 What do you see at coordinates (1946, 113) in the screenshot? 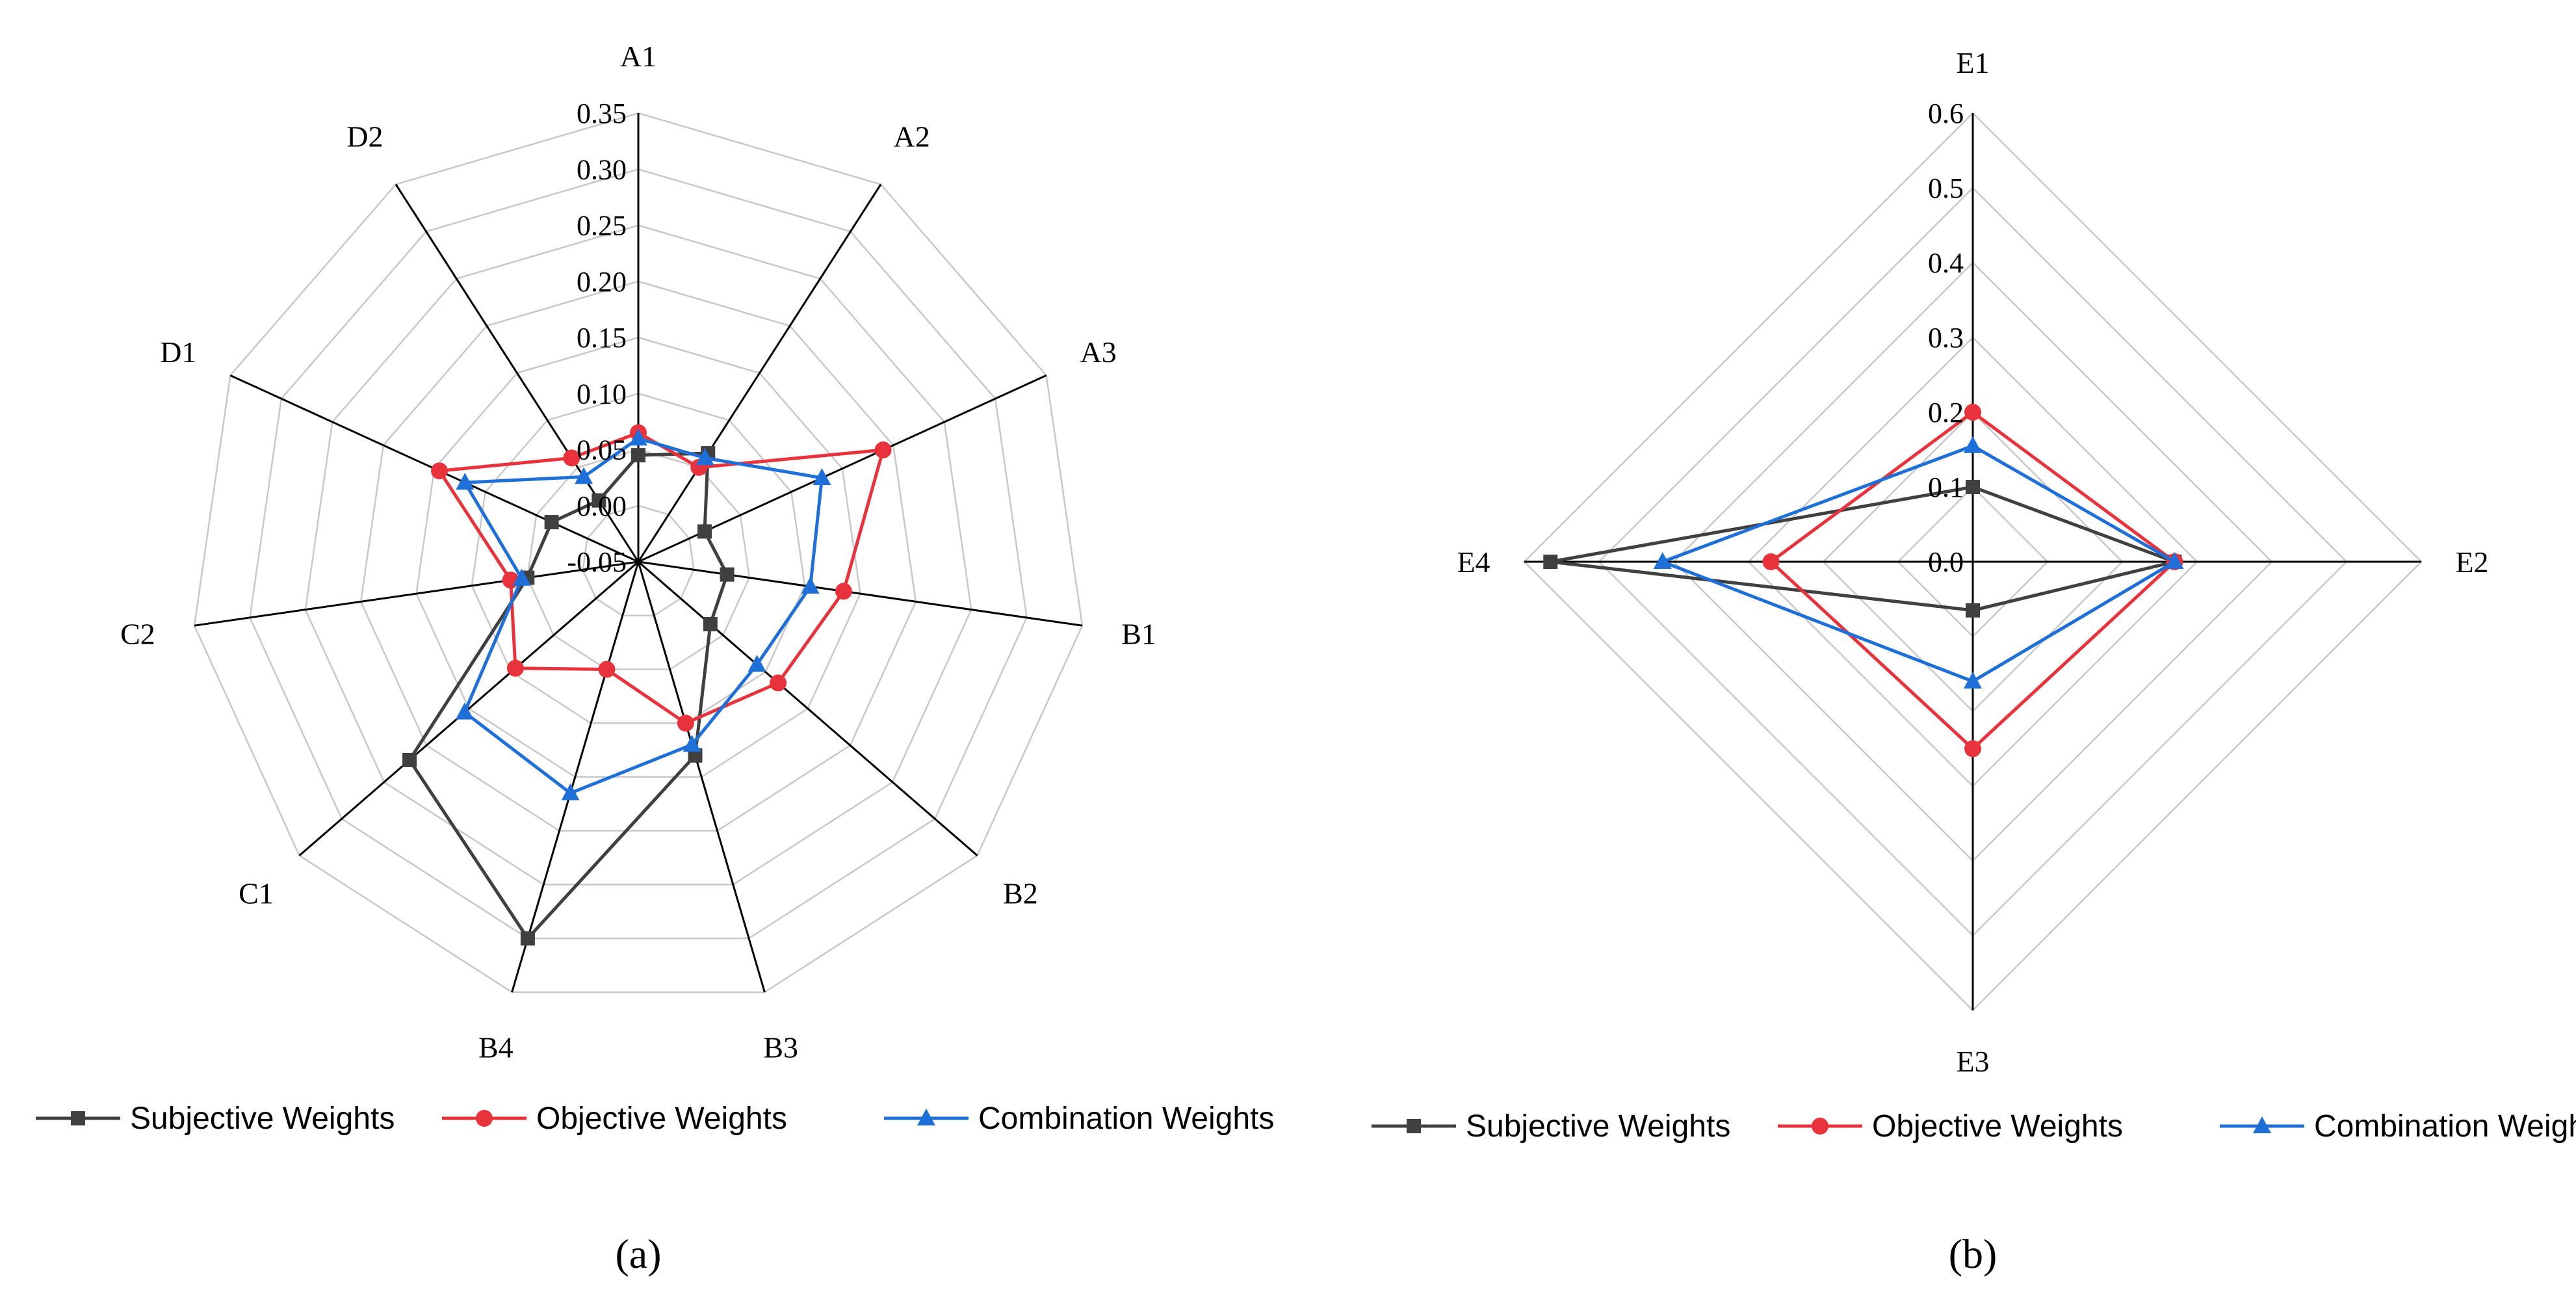
I see `radial-tick-label: 0.6` at bounding box center [1946, 113].